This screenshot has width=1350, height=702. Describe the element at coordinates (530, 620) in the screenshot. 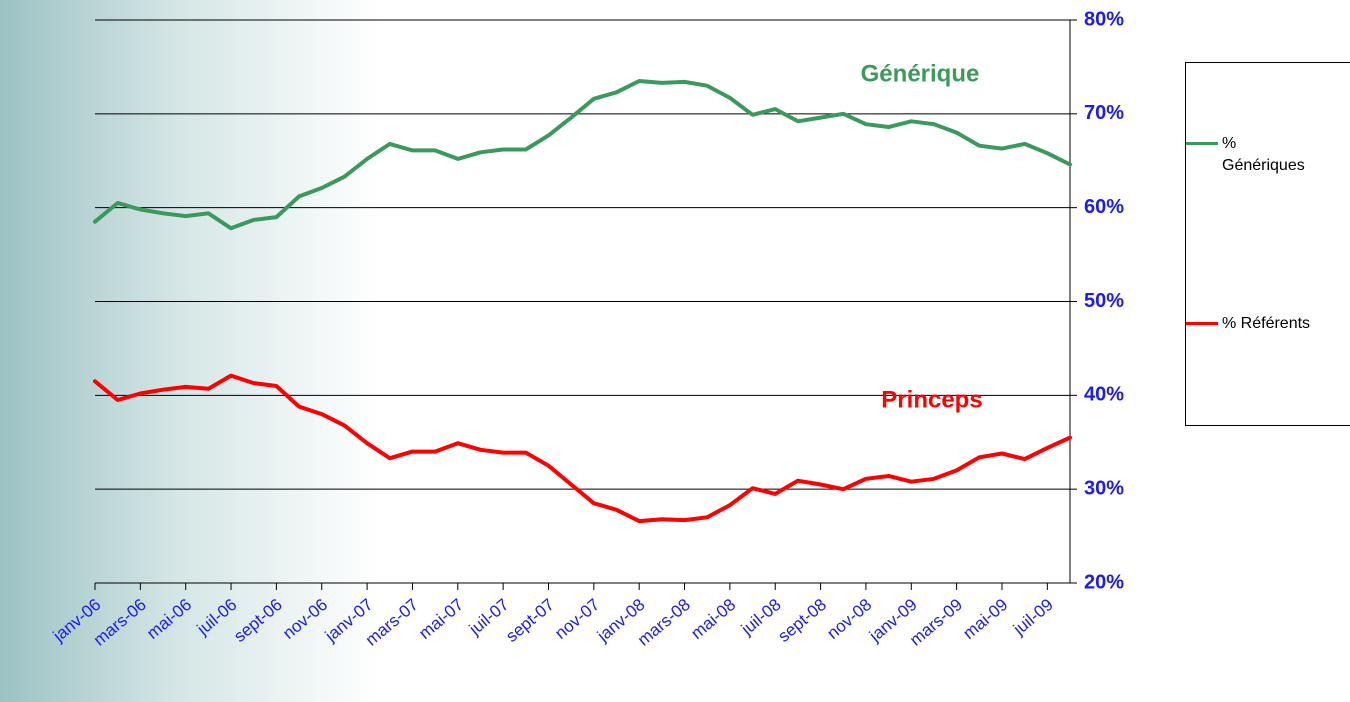

I see `x-tick-label: sept-07` at that location.